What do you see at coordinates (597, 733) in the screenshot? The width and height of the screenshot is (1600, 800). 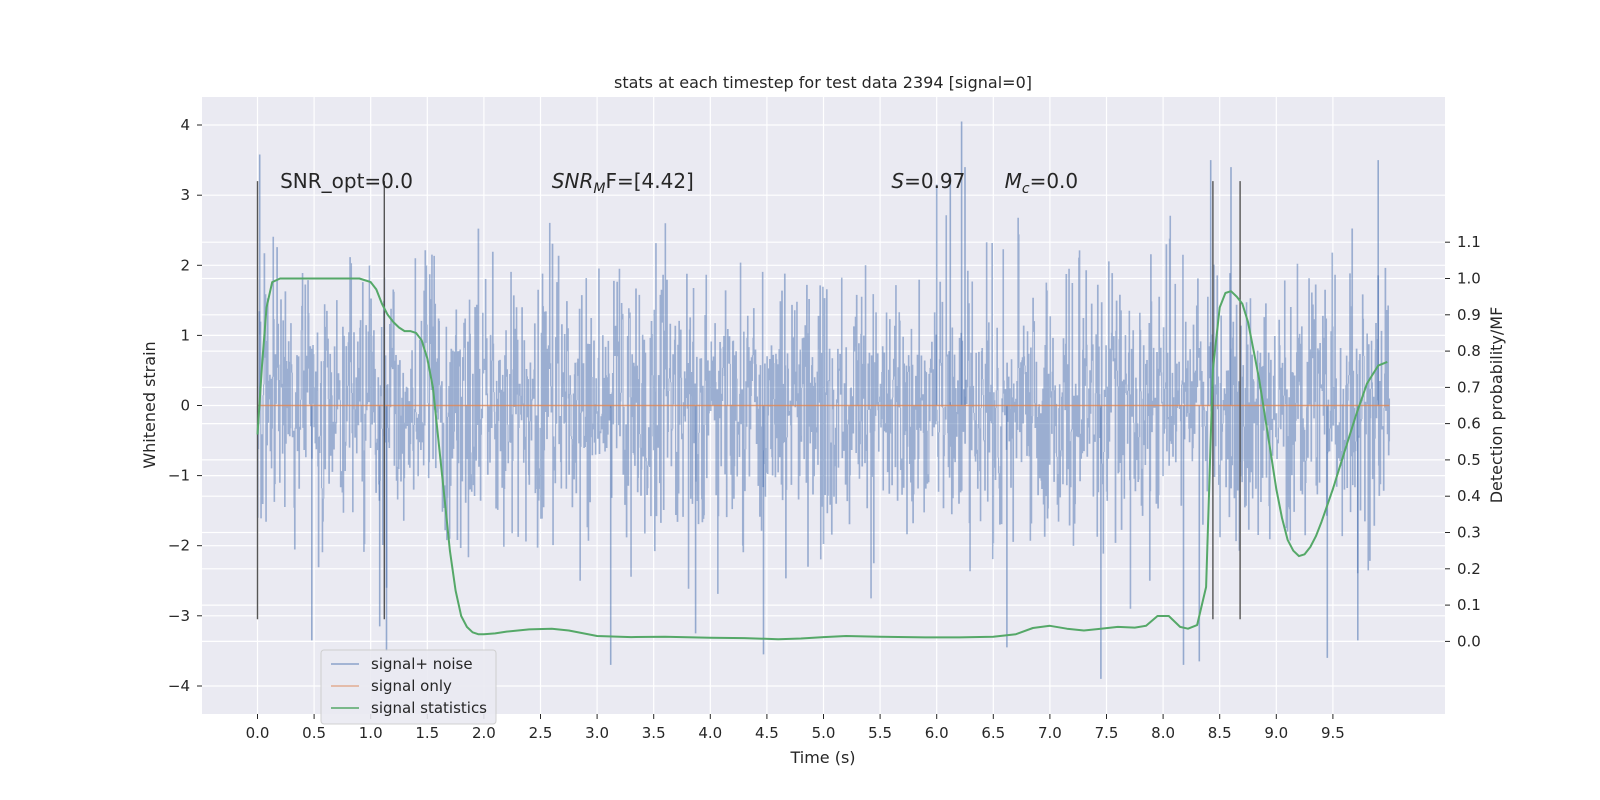 I see `x-tick-label: 3.0` at bounding box center [597, 733].